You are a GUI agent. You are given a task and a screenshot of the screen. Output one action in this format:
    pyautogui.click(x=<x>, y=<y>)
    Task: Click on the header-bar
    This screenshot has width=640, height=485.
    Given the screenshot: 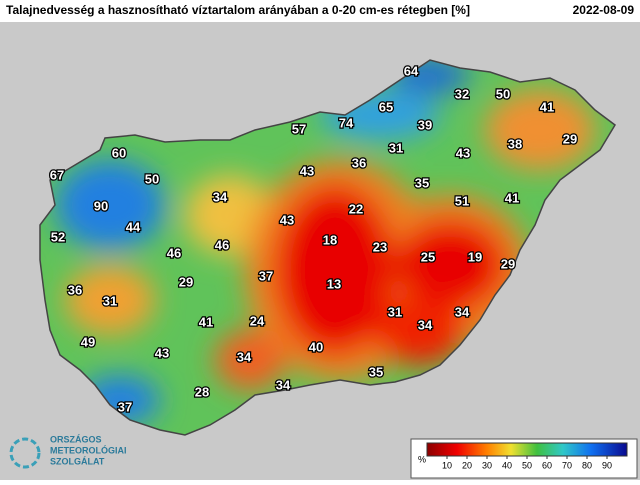 What is the action you would take?
    pyautogui.click(x=320, y=11)
    